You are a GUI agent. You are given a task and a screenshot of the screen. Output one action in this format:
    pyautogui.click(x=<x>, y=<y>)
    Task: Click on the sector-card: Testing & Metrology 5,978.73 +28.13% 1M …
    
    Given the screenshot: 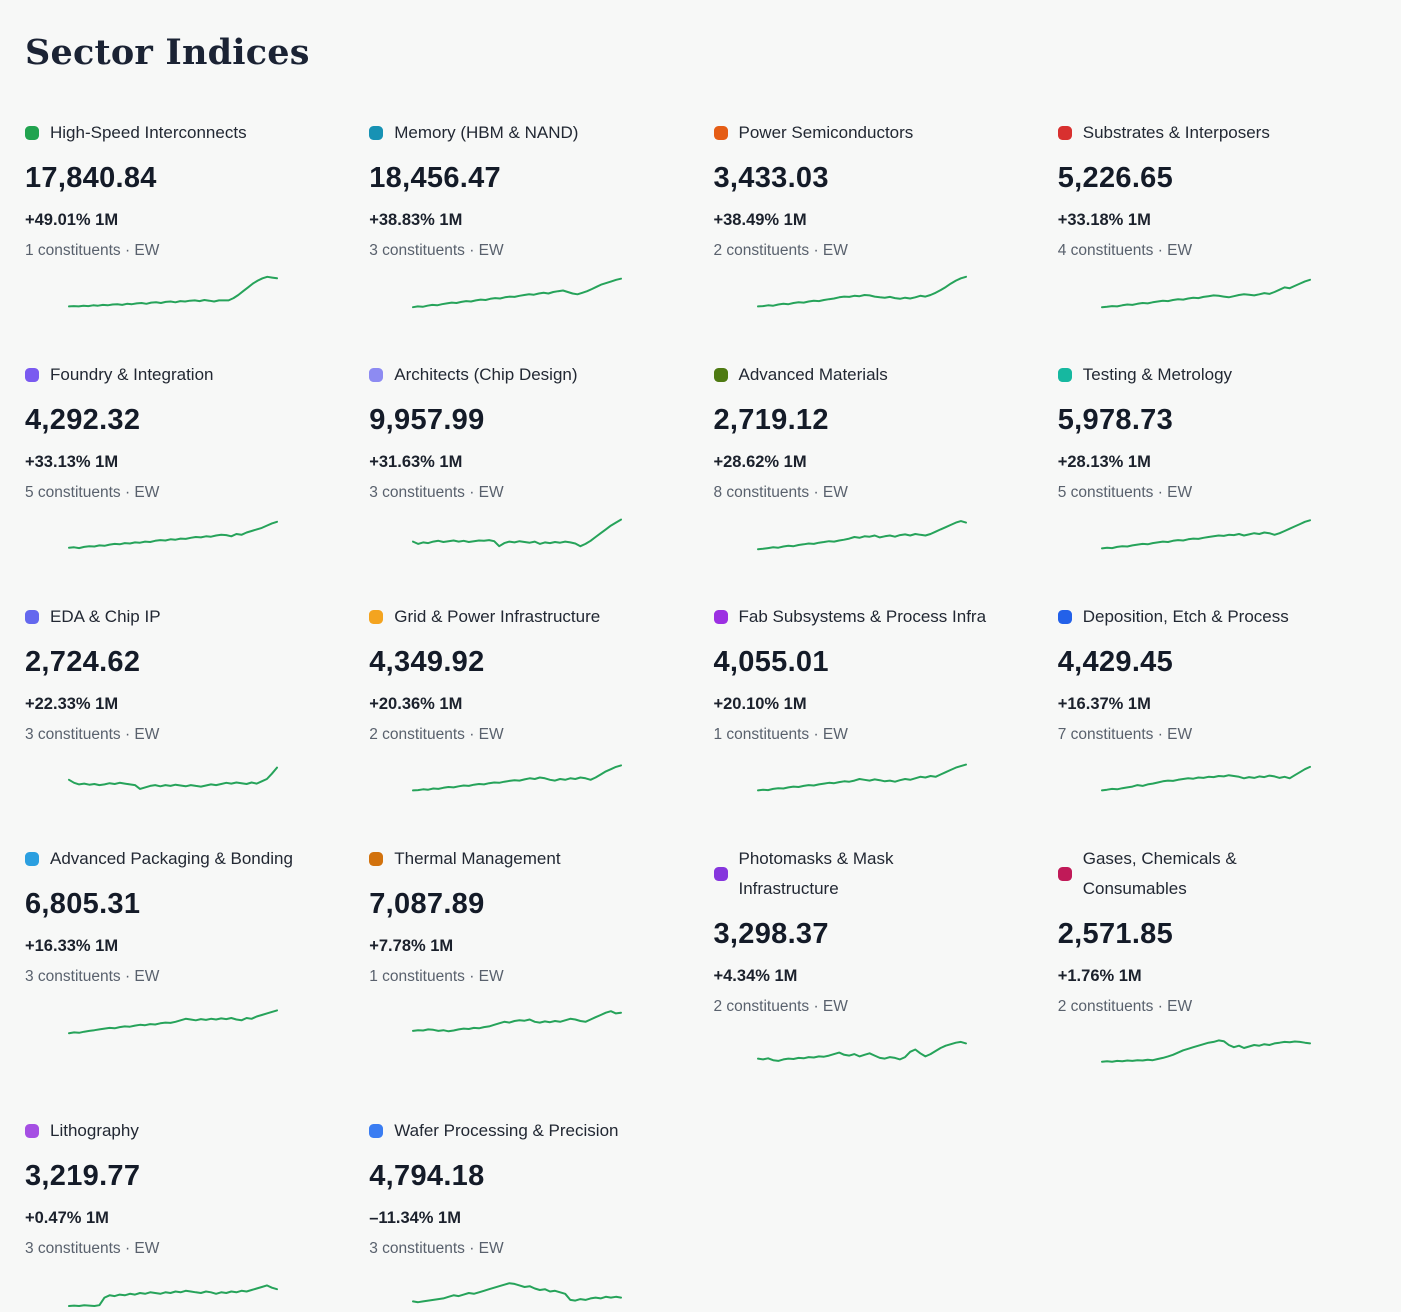 What is the action you would take?
    pyautogui.click(x=1216, y=458)
    